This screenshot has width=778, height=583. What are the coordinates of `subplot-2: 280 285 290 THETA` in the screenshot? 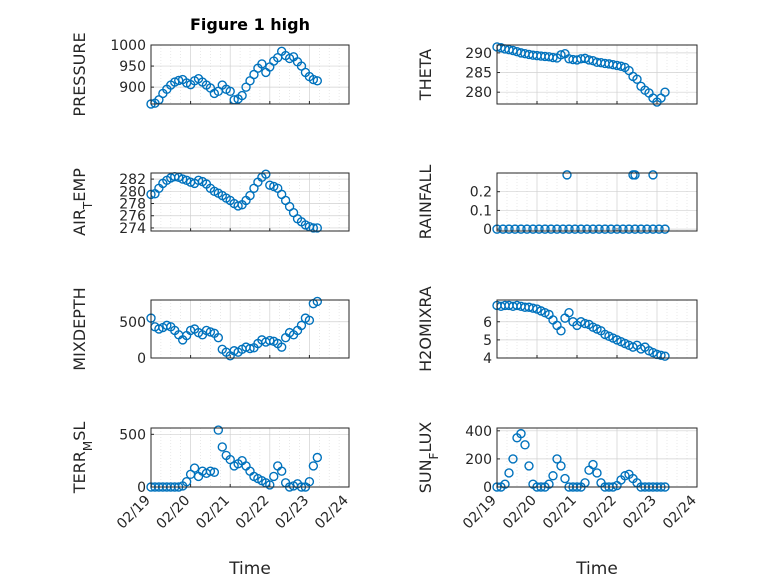 It's located at (557, 74).